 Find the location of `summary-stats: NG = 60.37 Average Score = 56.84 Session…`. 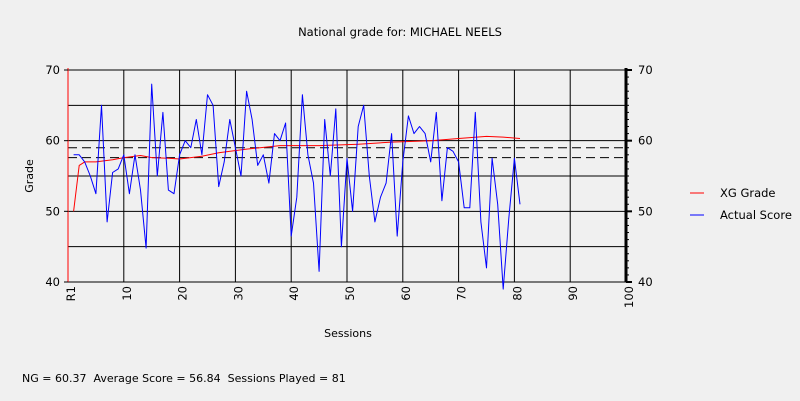

summary-stats: NG = 60.37 Average Score = 56.84 Session… is located at coordinates (184, 378).